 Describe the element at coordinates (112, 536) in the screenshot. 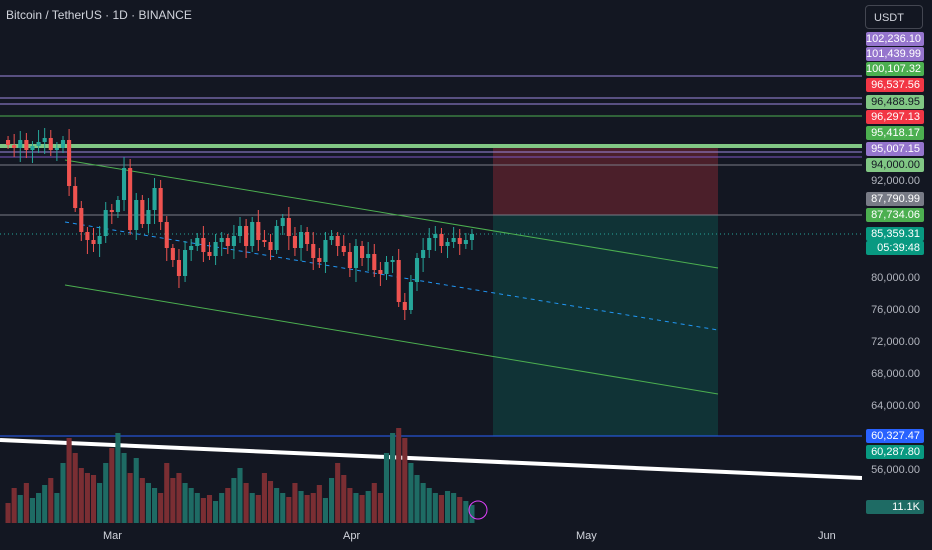

I see `time-label: Mar` at that location.